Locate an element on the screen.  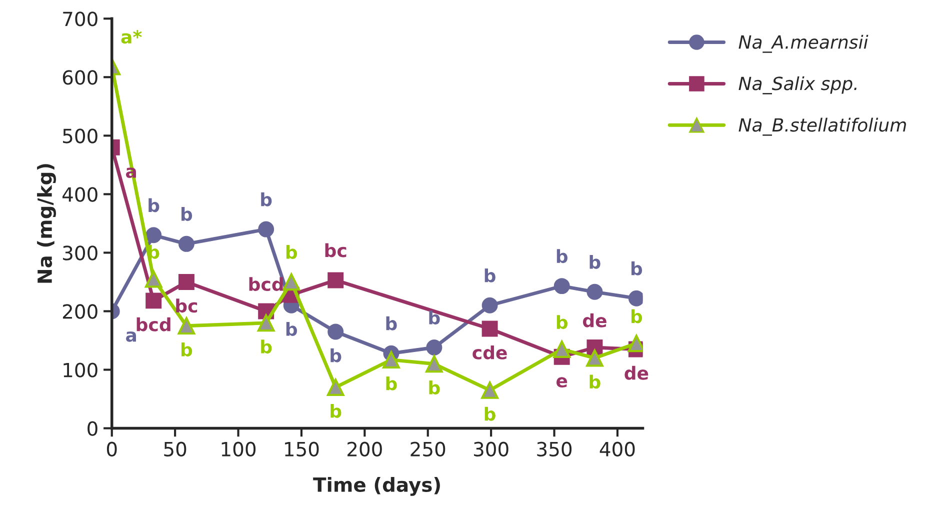
y-tick-label: 700 is located at coordinates (80, 19).